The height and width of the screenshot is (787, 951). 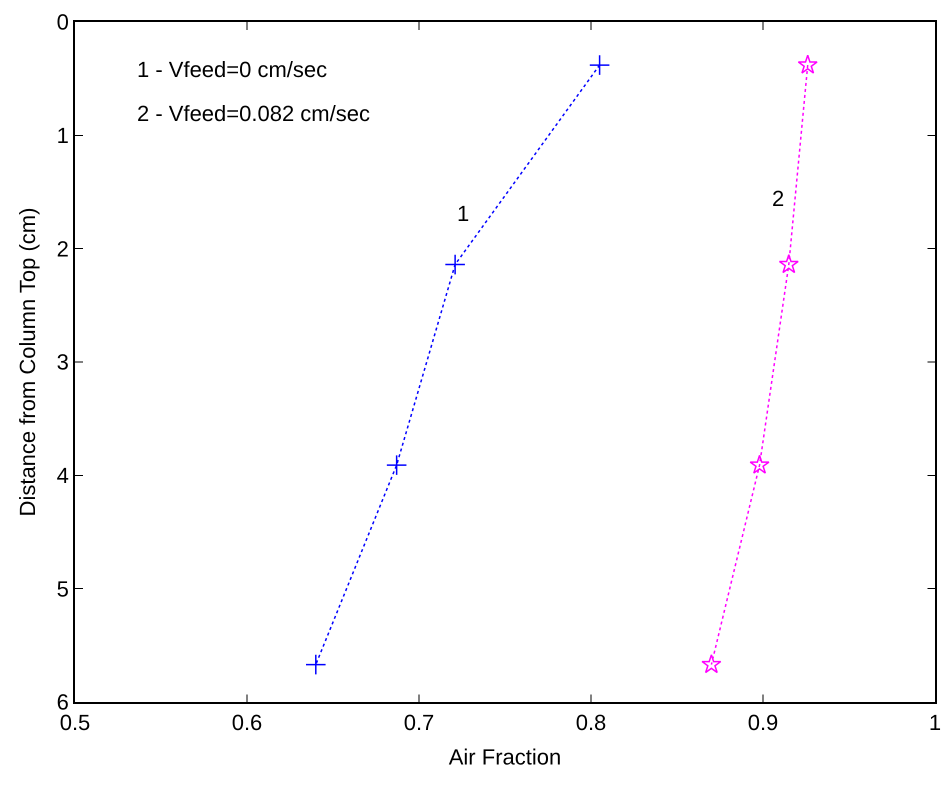 I want to click on y-axis-title: Distance from Column Top (cm), so click(x=27, y=362).